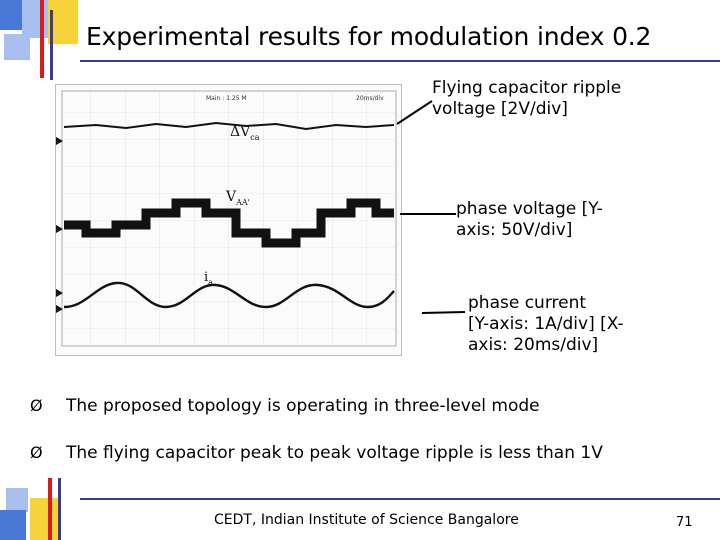  What do you see at coordinates (514, 230) in the screenshot?
I see `callout-voltage-line-2: axis: 50V/div]` at bounding box center [514, 230].